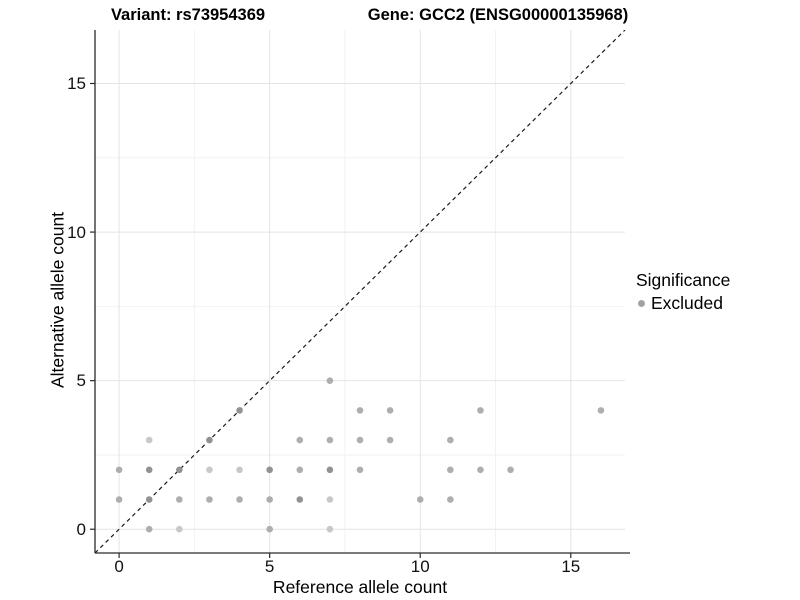 This screenshot has width=800, height=600. Describe the element at coordinates (81, 529) in the screenshot. I see `y-tick-label: 0` at that location.